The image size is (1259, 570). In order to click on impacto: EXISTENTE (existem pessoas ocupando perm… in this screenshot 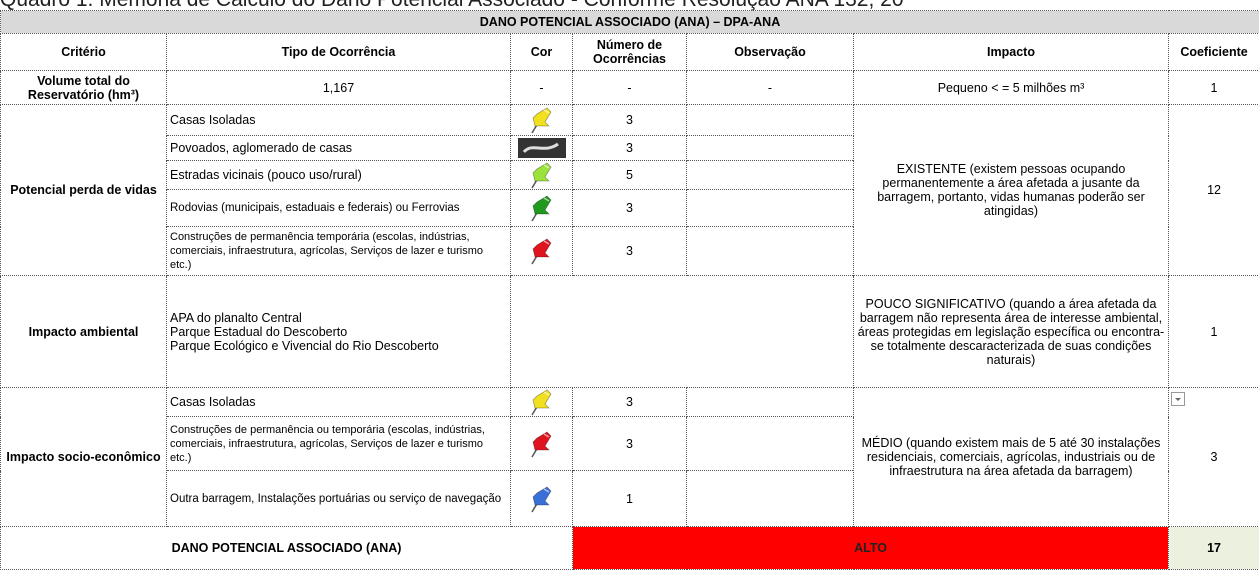, I will do `click(1011, 190)`.